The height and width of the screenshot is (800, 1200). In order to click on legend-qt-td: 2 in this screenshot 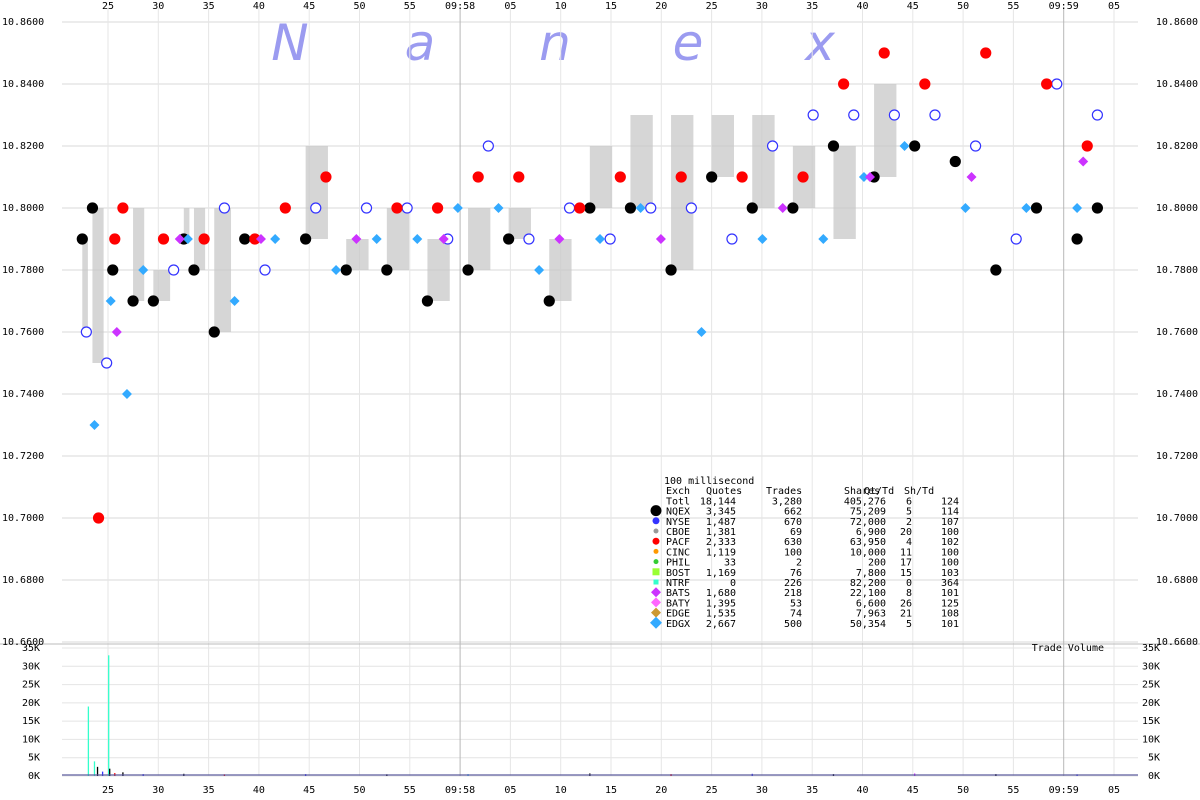, I will do `click(909, 522)`.